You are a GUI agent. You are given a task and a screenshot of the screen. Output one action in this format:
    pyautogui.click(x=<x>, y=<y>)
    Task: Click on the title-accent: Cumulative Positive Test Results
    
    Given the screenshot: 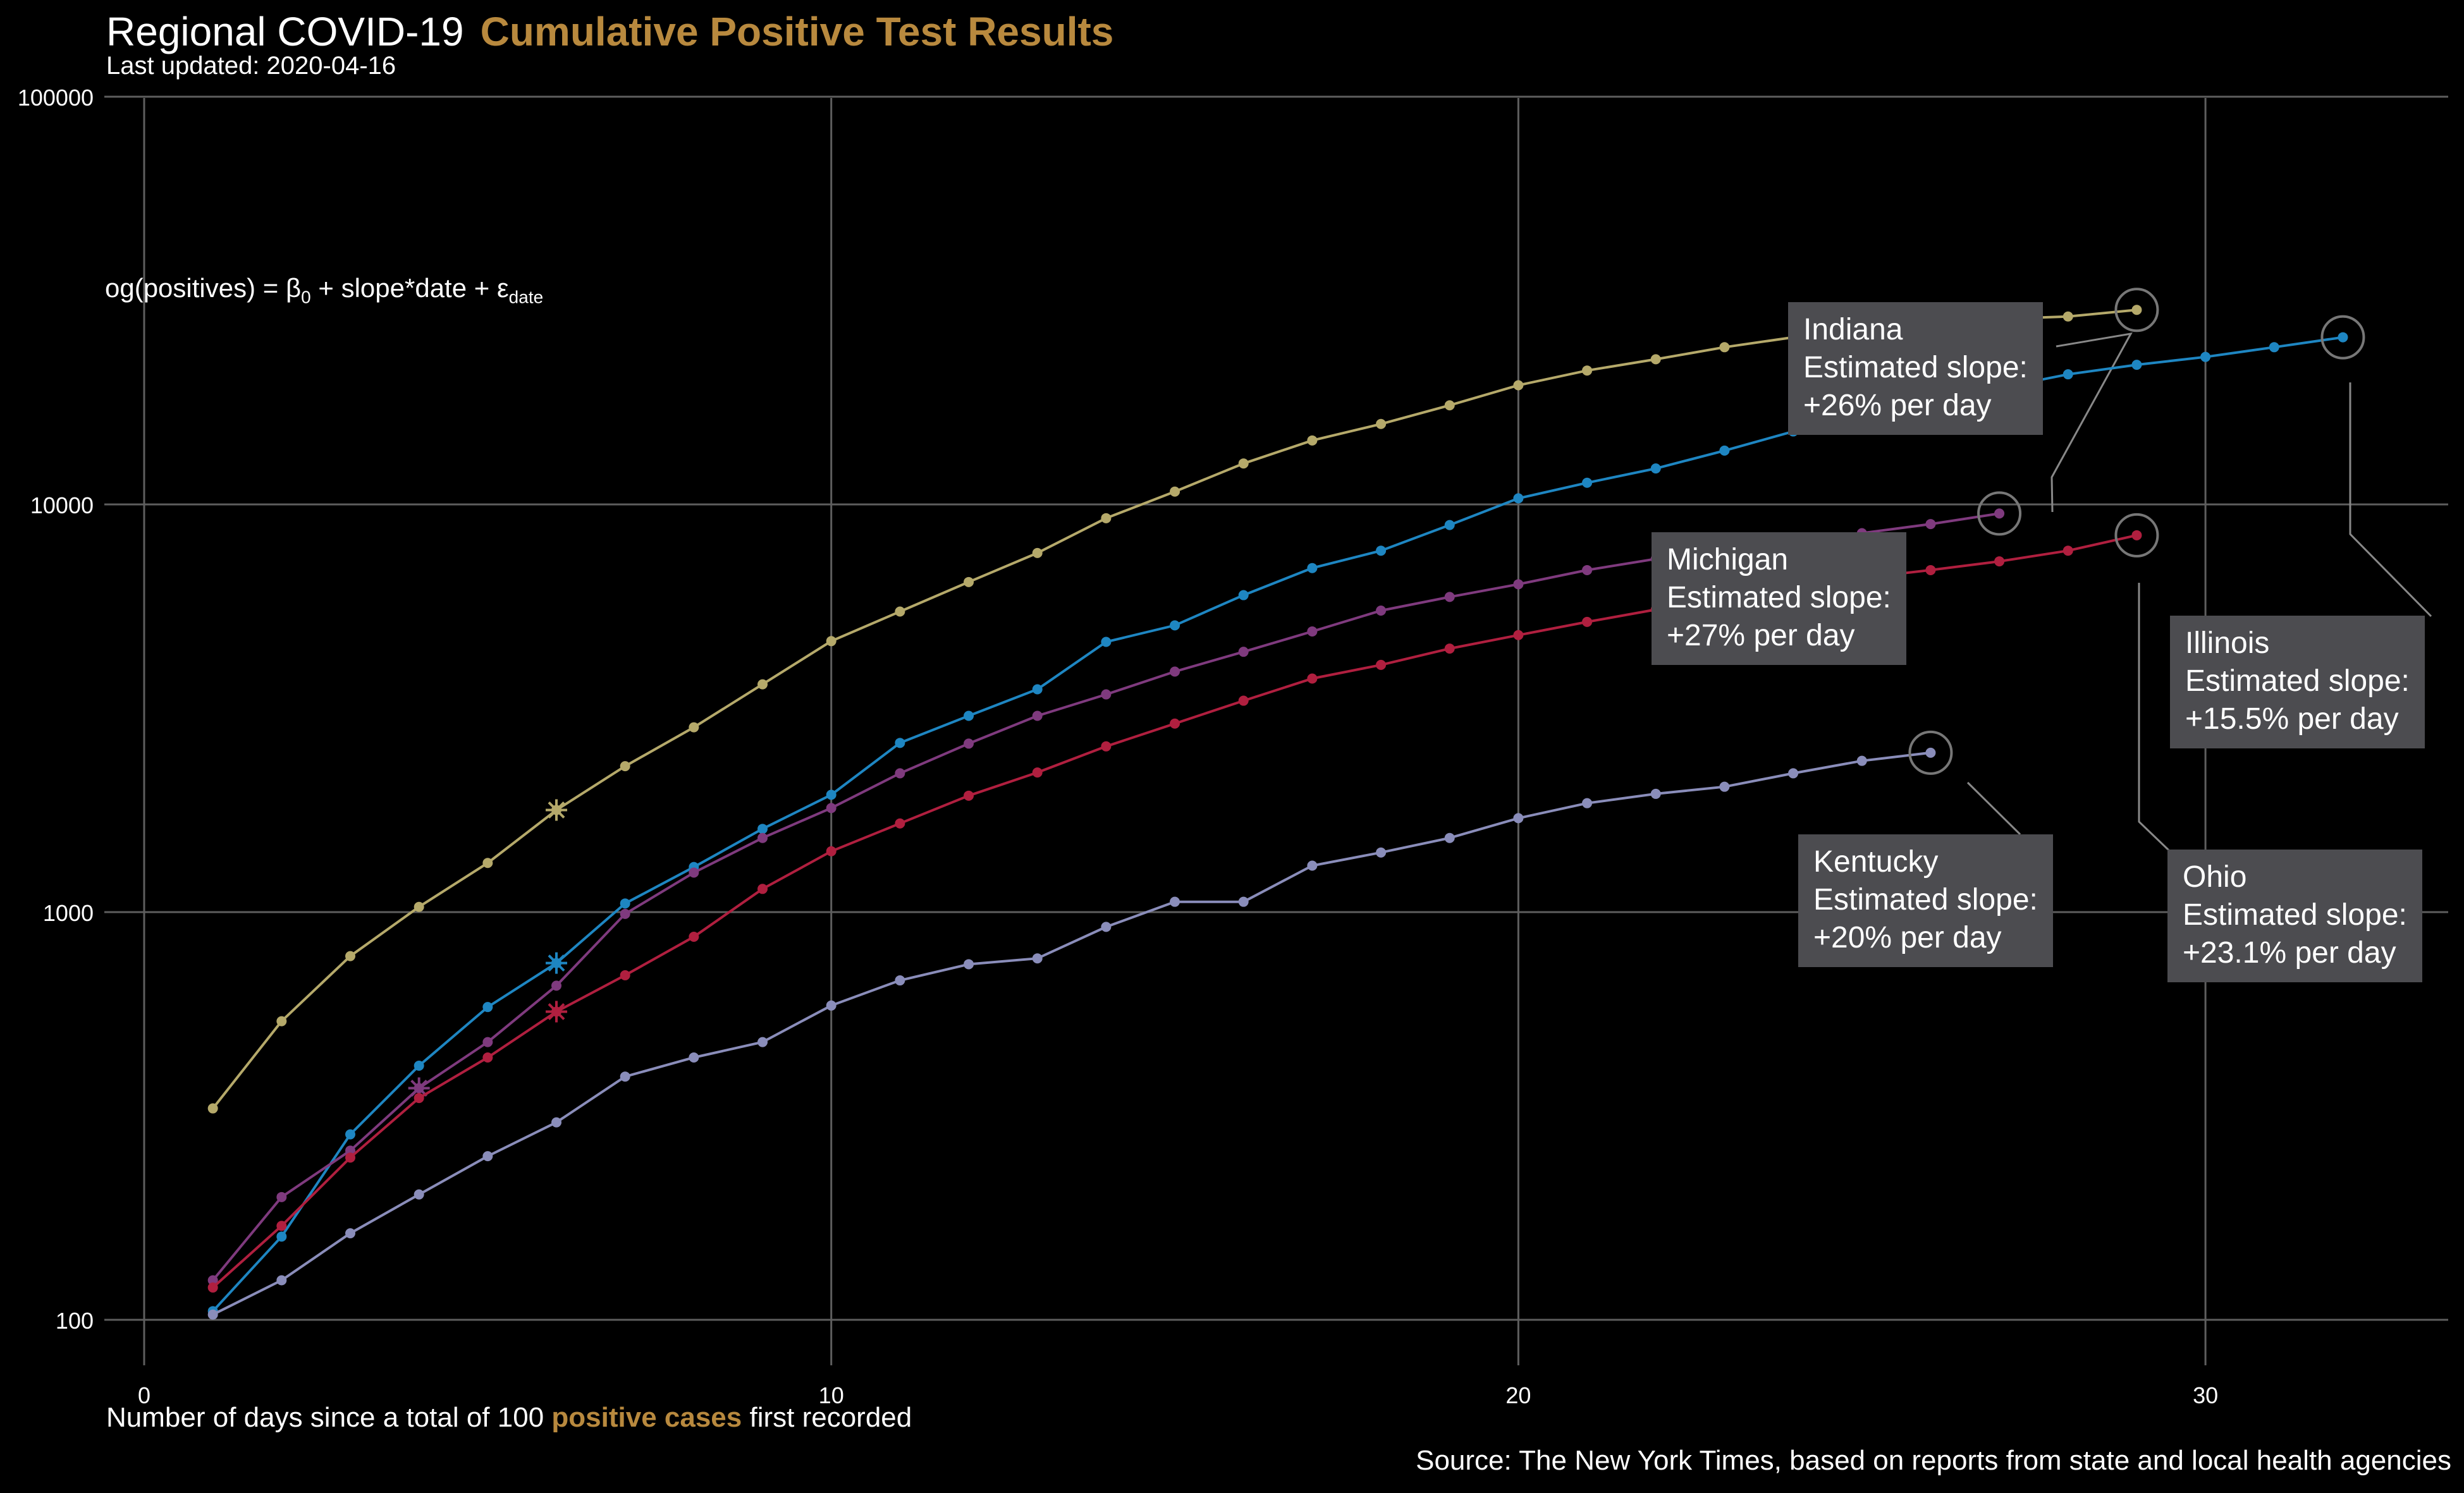 What is the action you would take?
    pyautogui.click(x=797, y=32)
    